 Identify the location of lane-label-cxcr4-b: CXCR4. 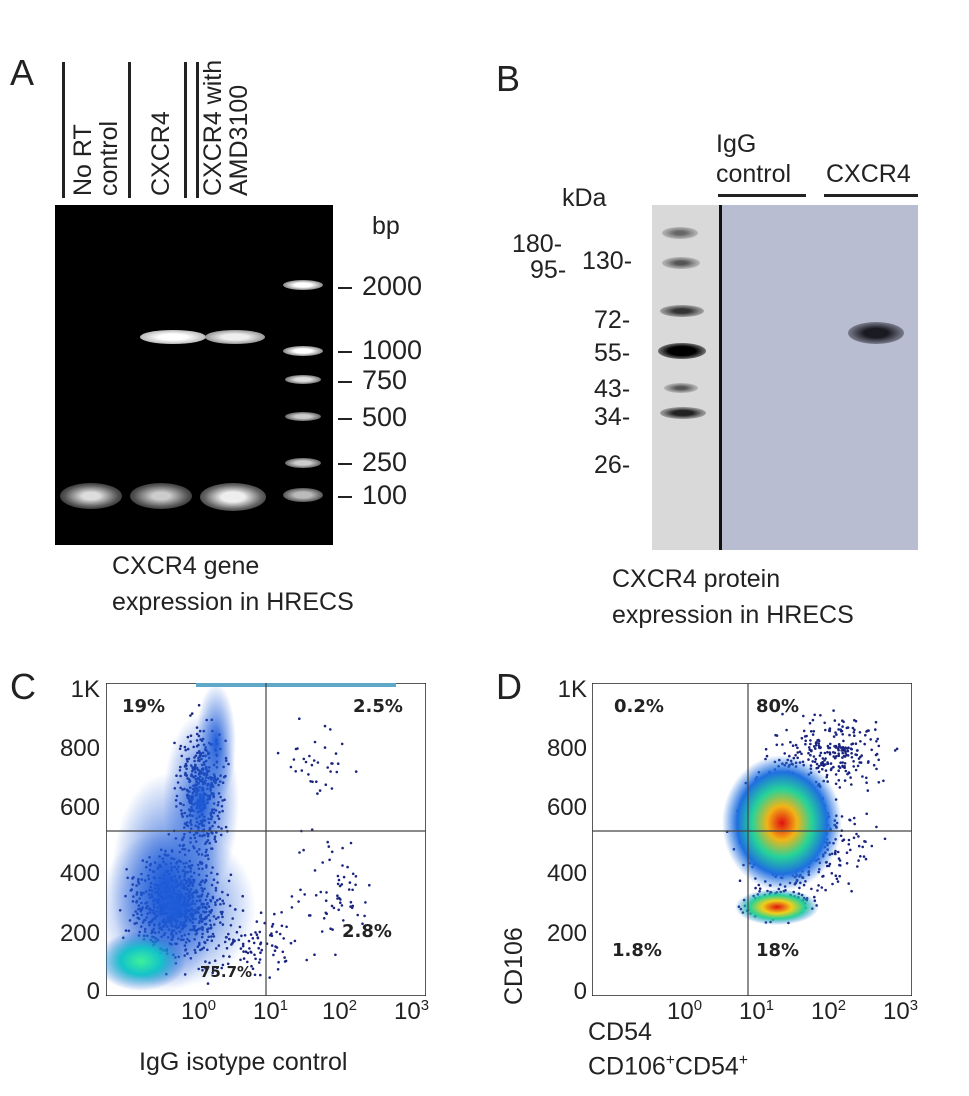
(868, 174).